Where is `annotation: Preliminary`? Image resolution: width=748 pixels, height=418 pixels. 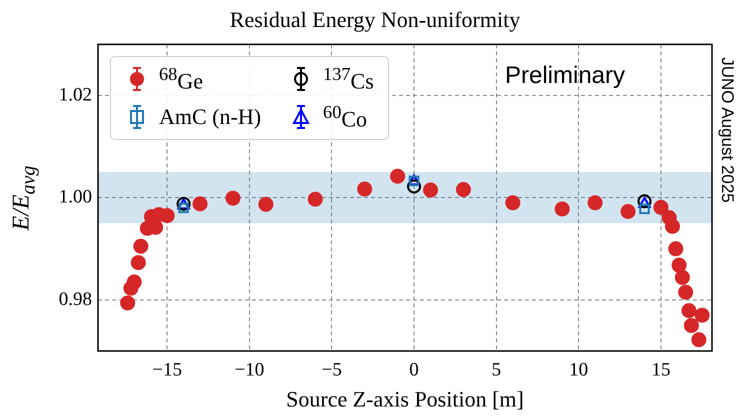 annotation: Preliminary is located at coordinates (565, 76).